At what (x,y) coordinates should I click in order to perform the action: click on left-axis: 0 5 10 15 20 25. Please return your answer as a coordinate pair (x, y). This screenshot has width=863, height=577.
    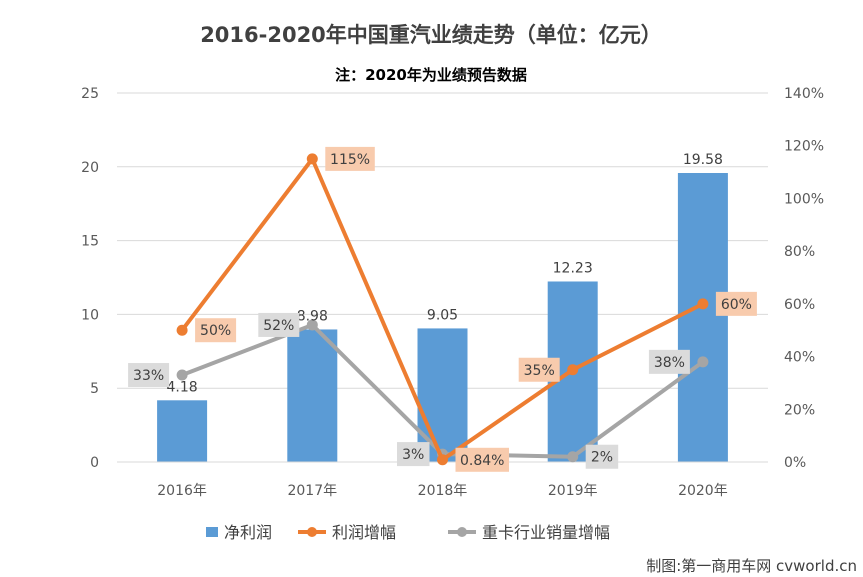
    Looking at the image, I should click on (90, 278).